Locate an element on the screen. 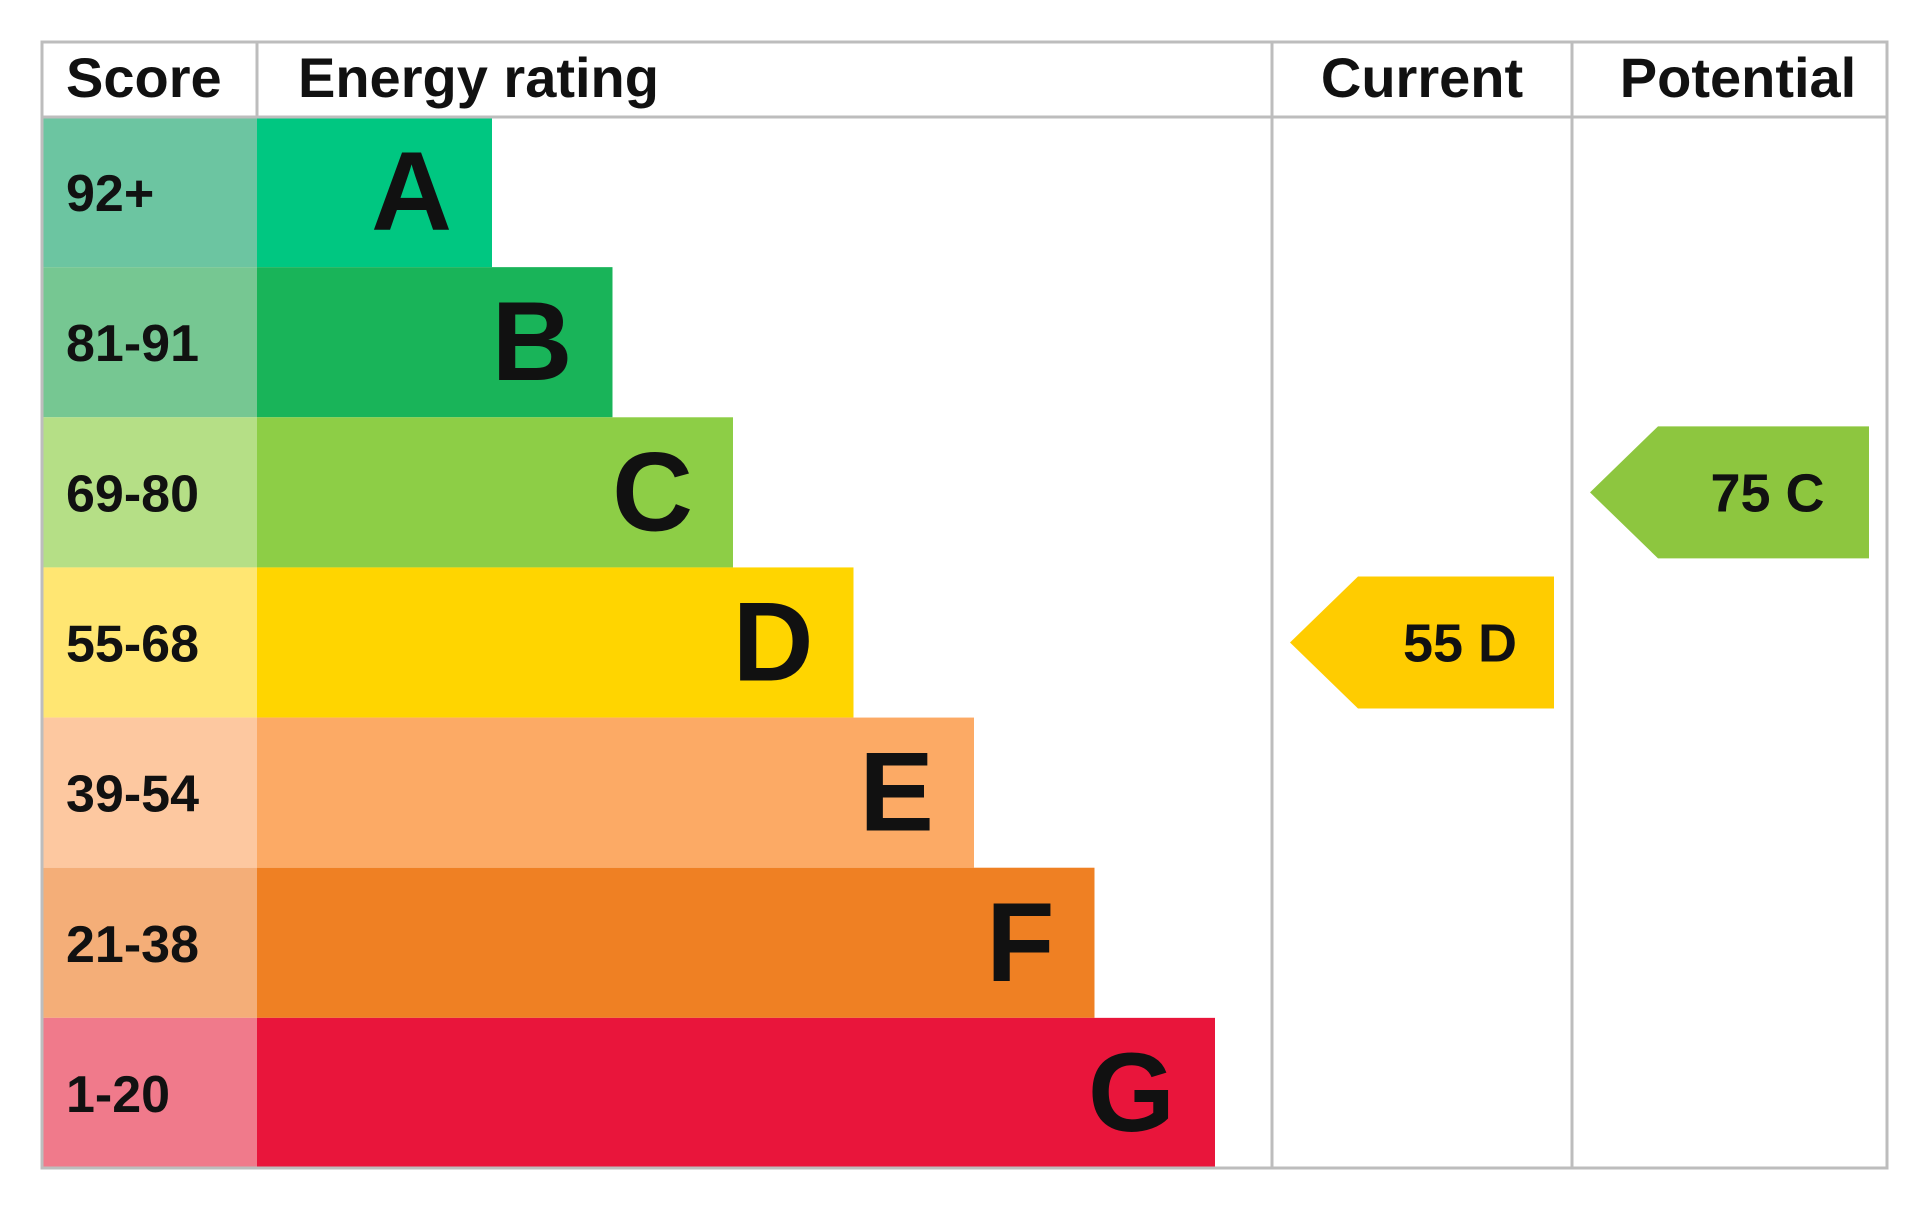 This screenshot has height=1206, width=1920. band-letter: G is located at coordinates (1131, 1092).